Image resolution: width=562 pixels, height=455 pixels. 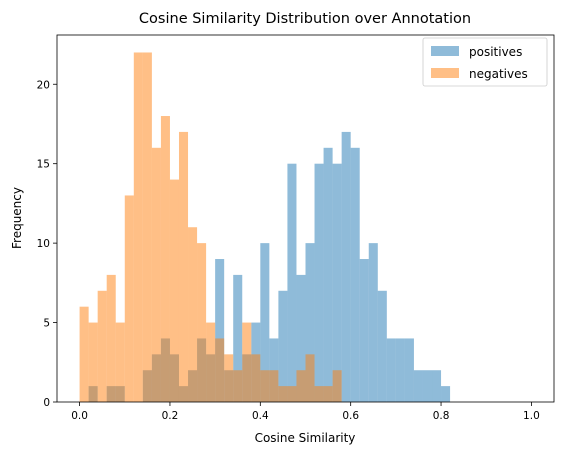 What do you see at coordinates (43, 85) in the screenshot?
I see `y-tick-label: 20` at bounding box center [43, 85].